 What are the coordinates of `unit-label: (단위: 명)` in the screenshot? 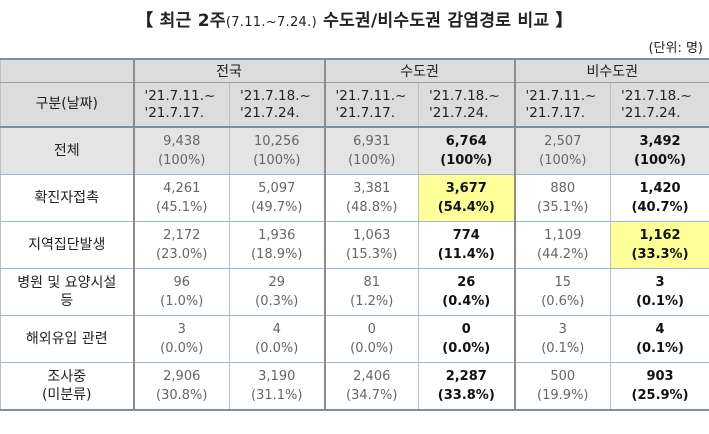 It's located at (675, 48).